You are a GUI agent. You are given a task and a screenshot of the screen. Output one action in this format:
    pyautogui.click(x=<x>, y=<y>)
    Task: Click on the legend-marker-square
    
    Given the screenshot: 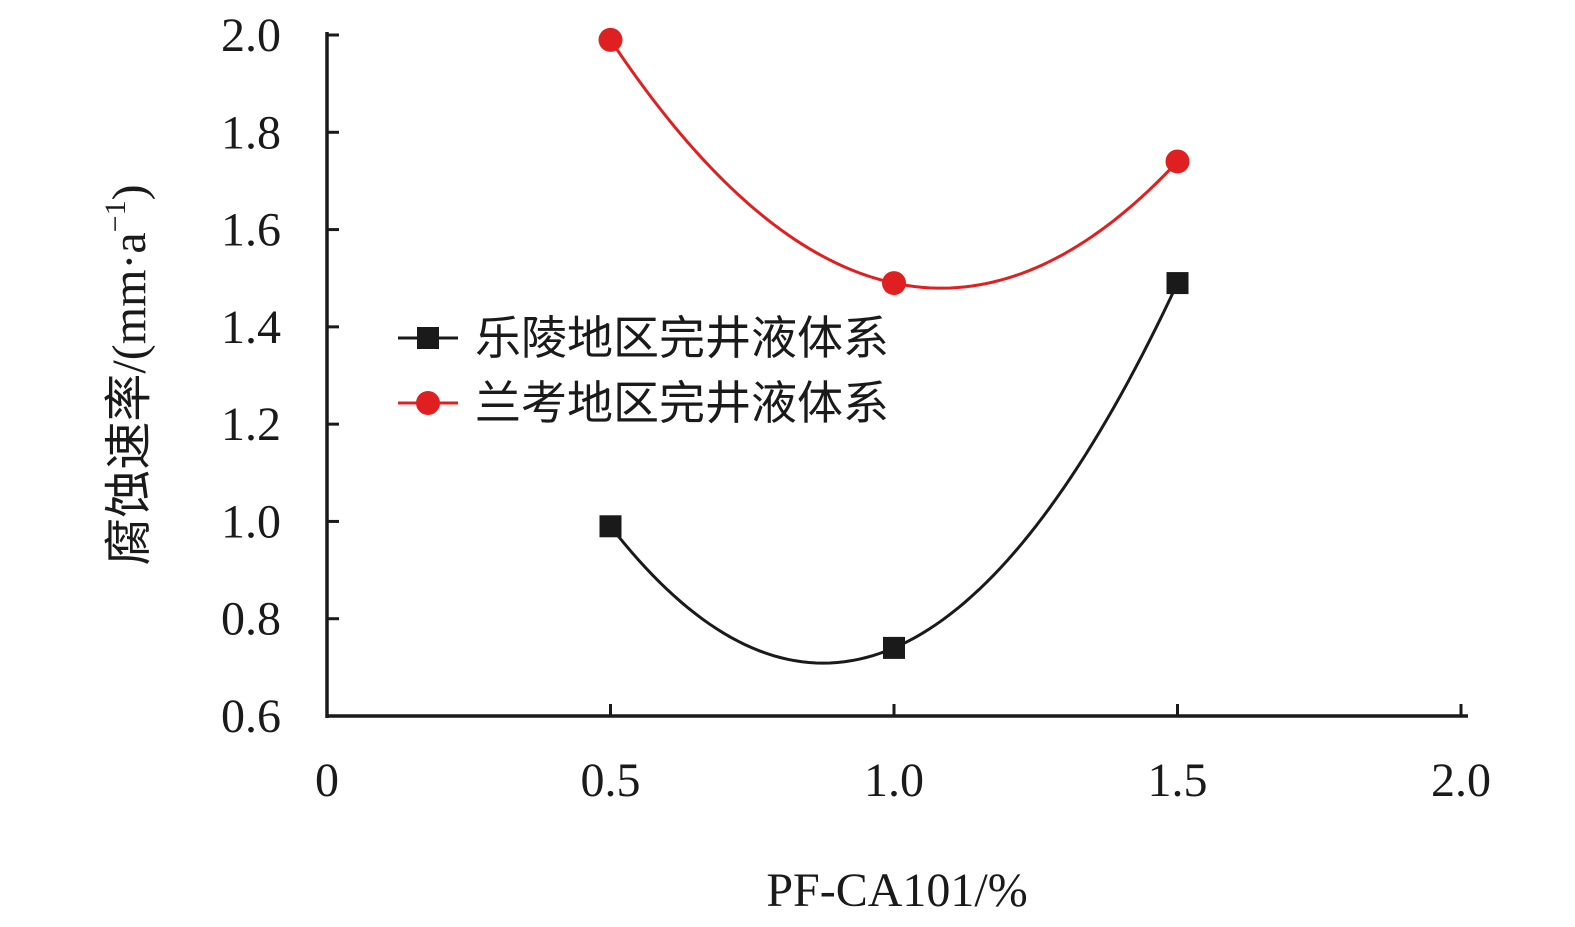 What is the action you would take?
    pyautogui.click(x=428, y=338)
    